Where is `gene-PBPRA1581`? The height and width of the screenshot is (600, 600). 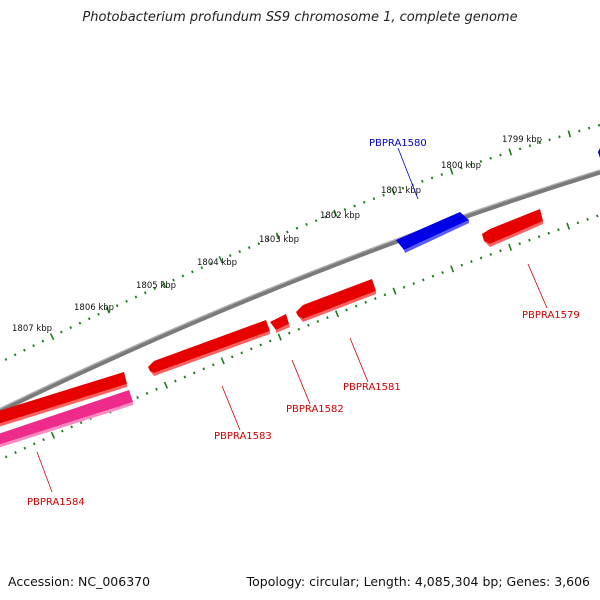 gene-PBPRA1581 is located at coordinates (336, 300).